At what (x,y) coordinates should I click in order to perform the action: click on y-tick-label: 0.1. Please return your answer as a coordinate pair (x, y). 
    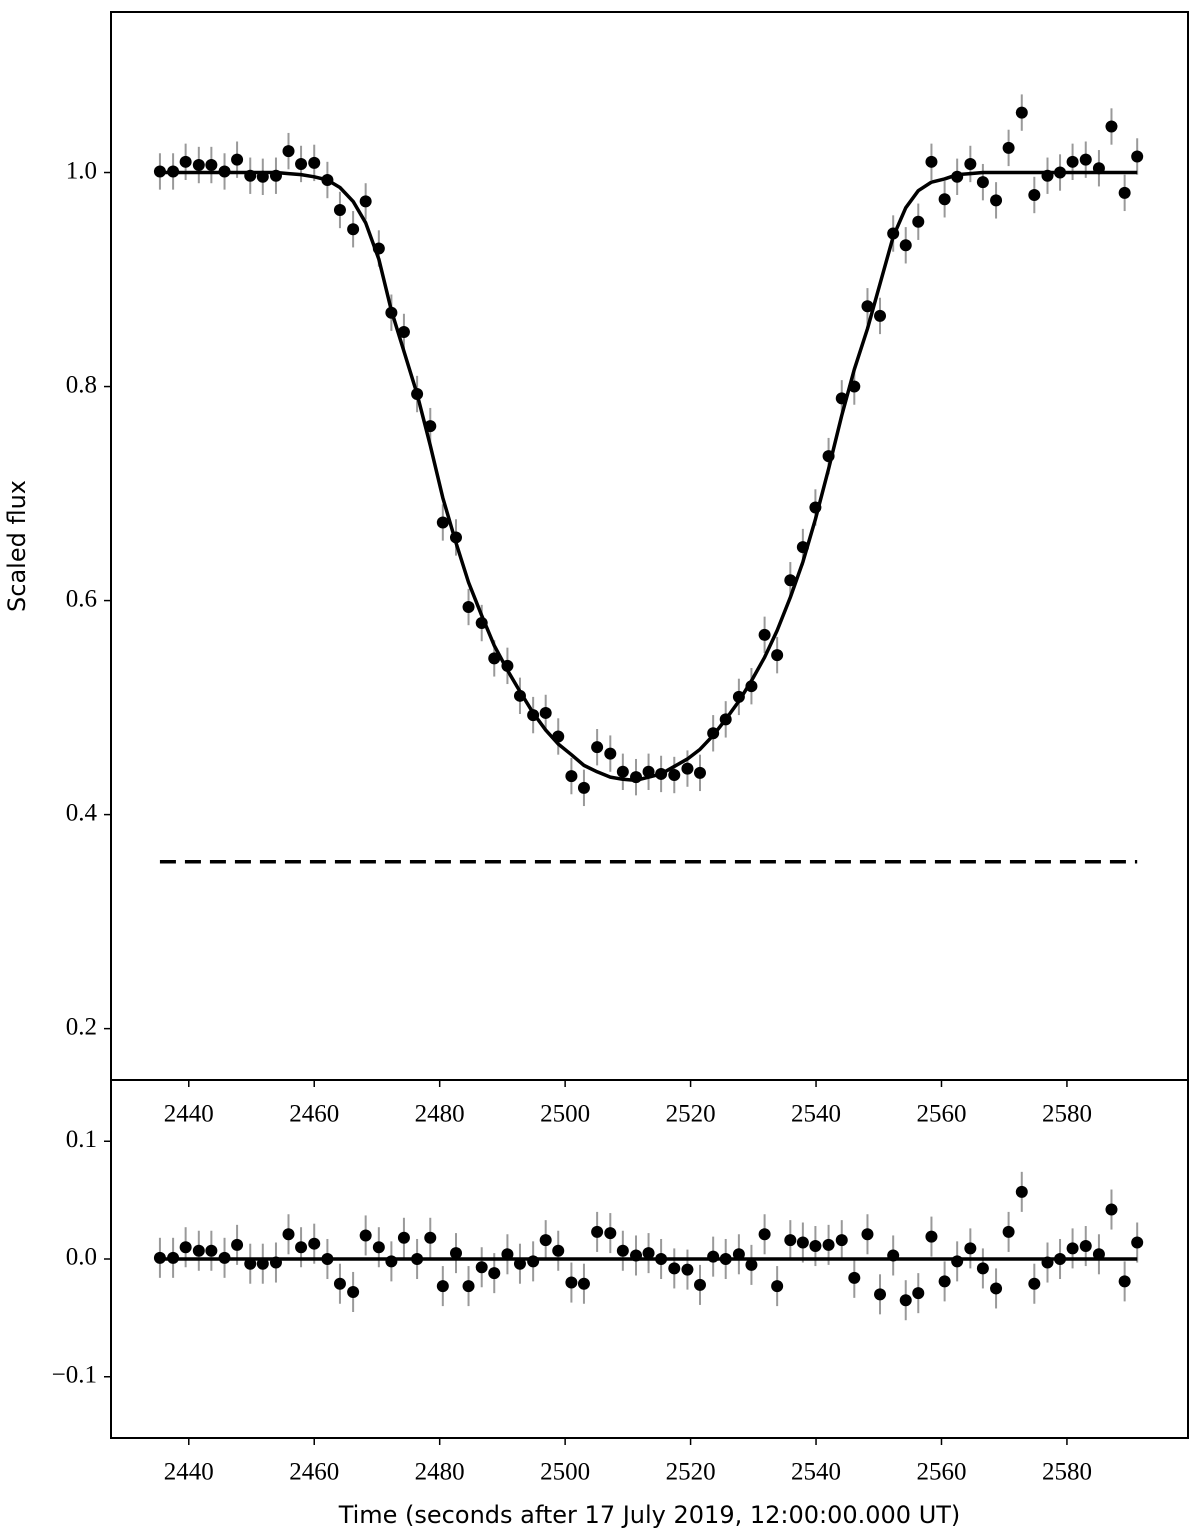
    Looking at the image, I should click on (81, 1139).